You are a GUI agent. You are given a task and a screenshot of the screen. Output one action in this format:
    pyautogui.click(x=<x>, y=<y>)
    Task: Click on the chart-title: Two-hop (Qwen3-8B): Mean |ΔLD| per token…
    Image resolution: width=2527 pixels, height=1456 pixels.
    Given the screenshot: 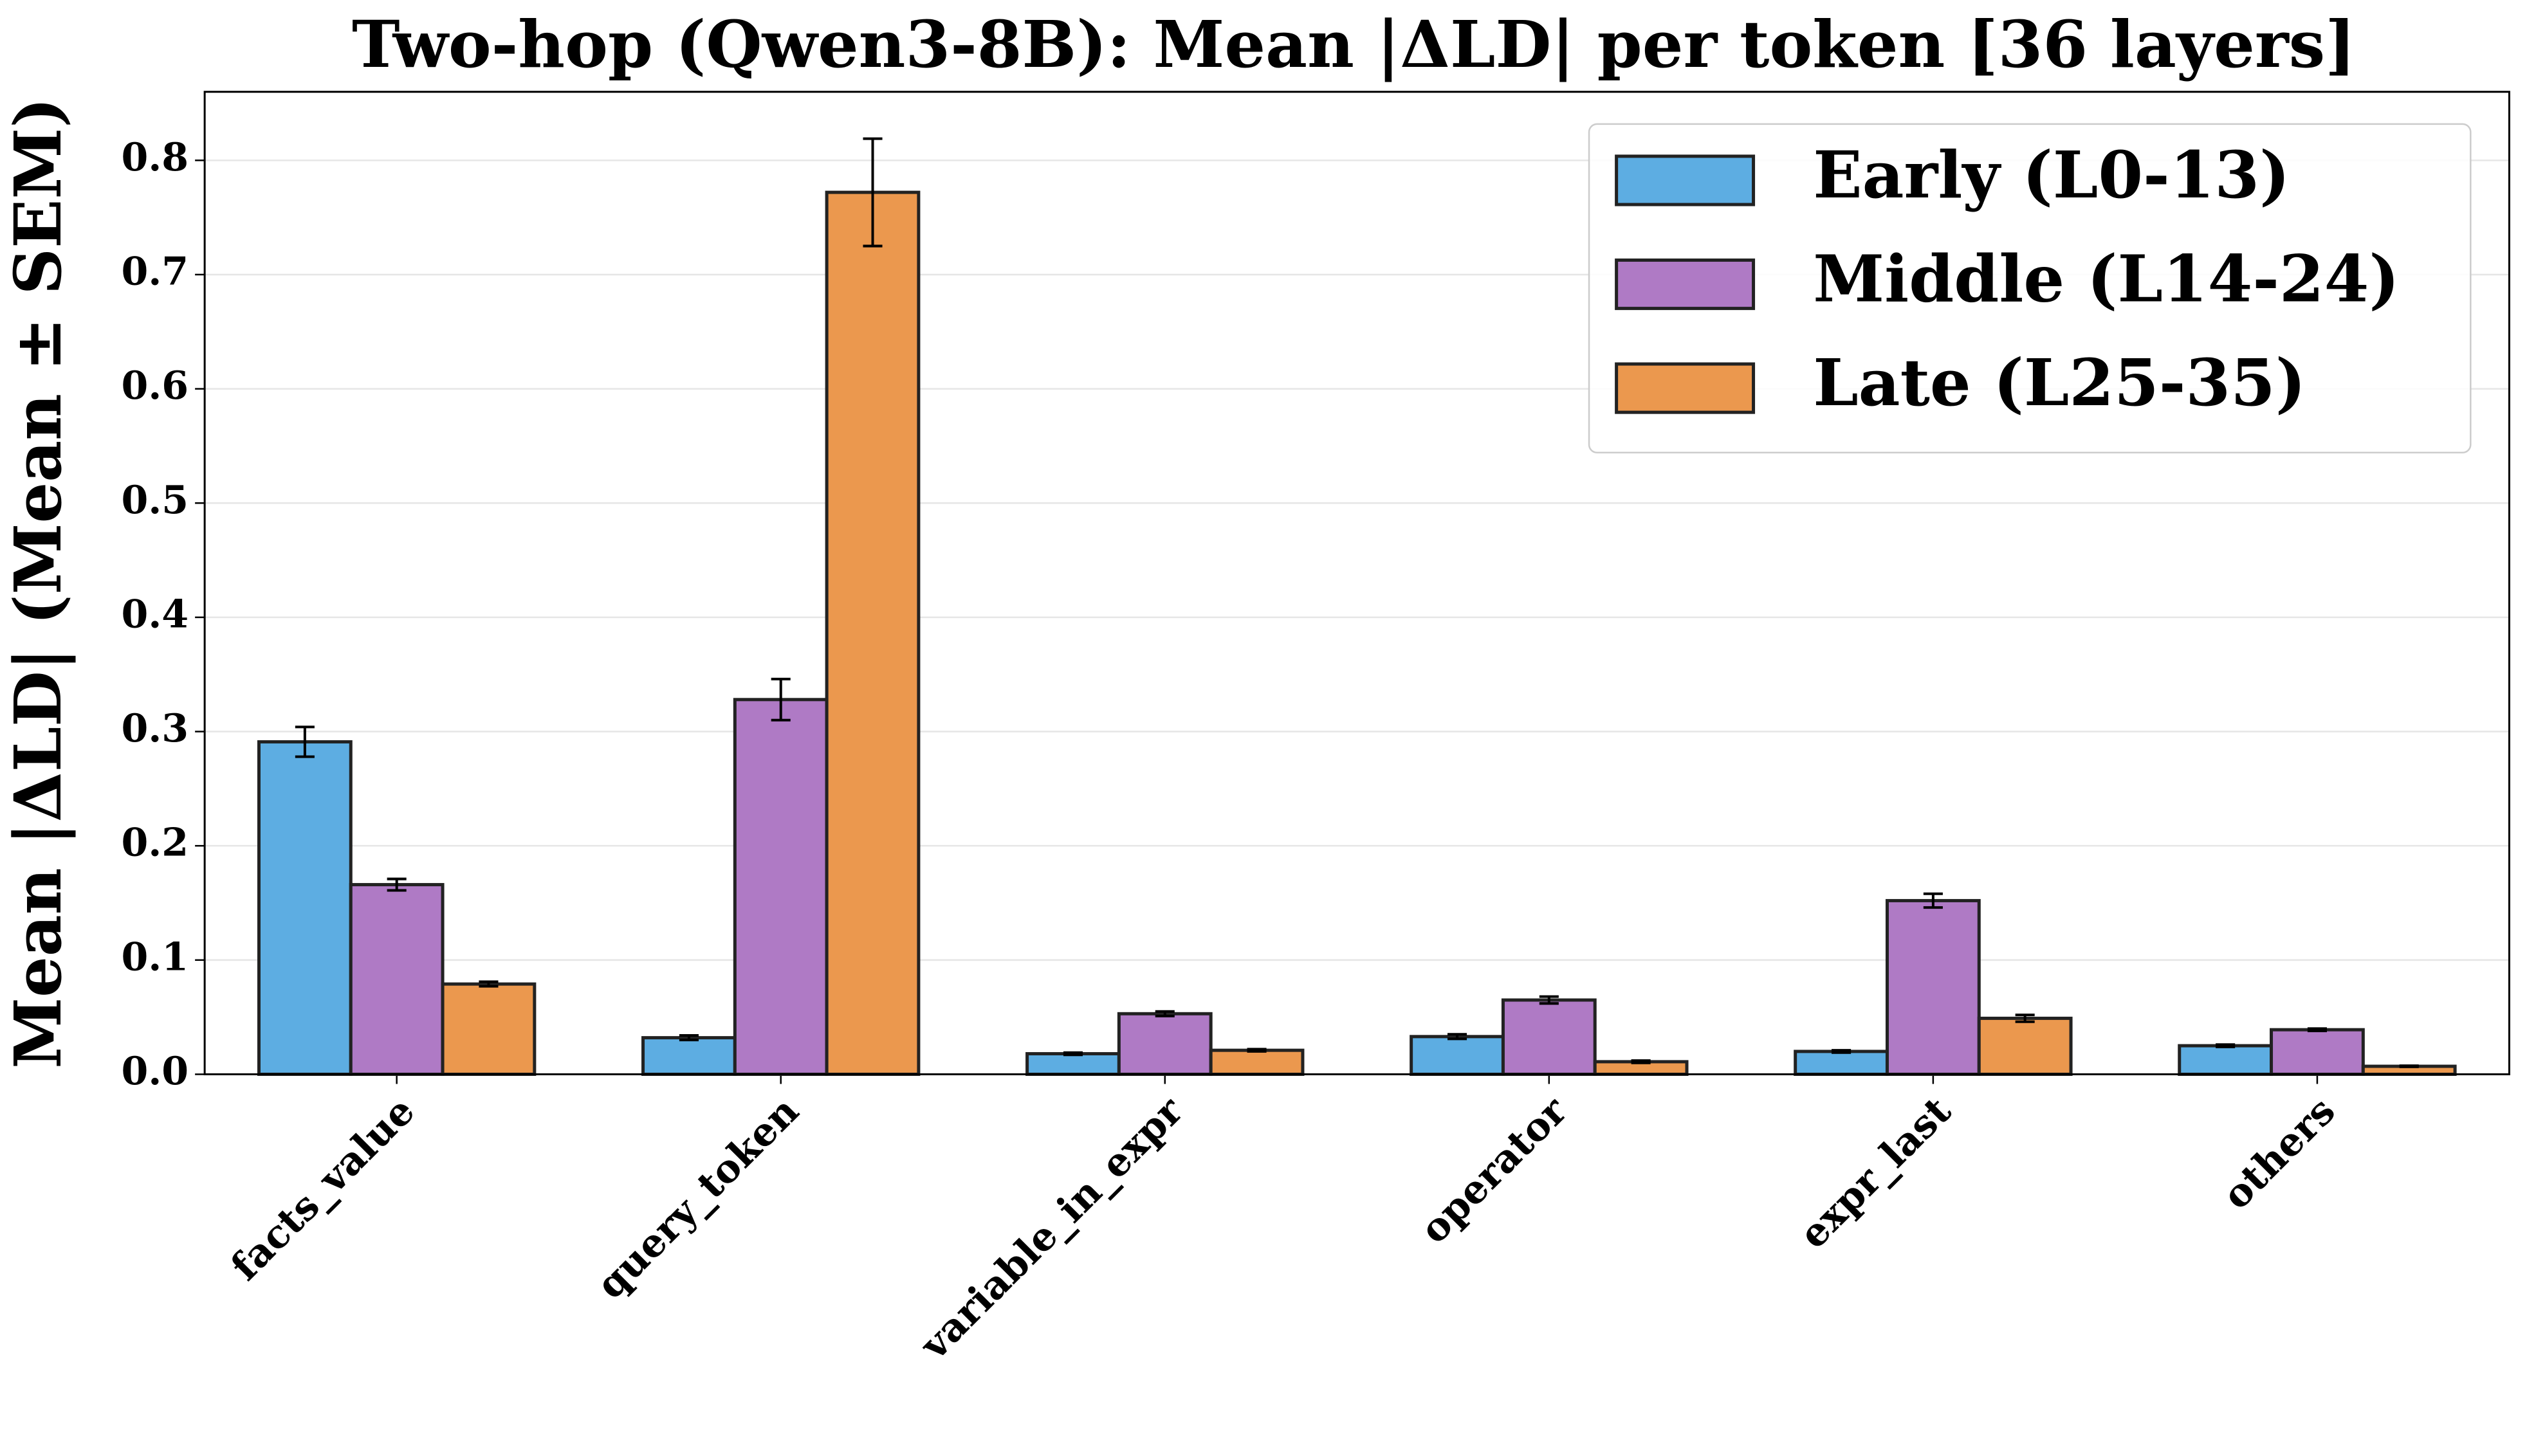 What is the action you would take?
    pyautogui.click(x=1353, y=45)
    